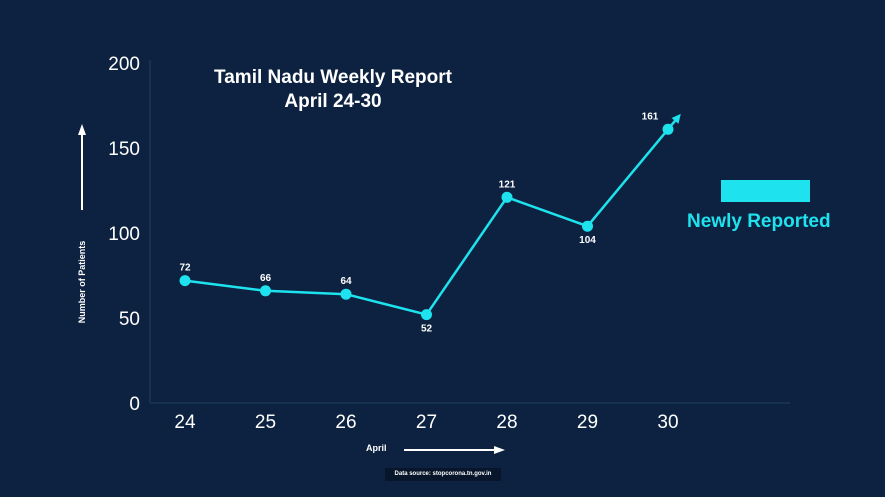 This screenshot has width=885, height=497. I want to click on y-tick-label: 200, so click(124, 64).